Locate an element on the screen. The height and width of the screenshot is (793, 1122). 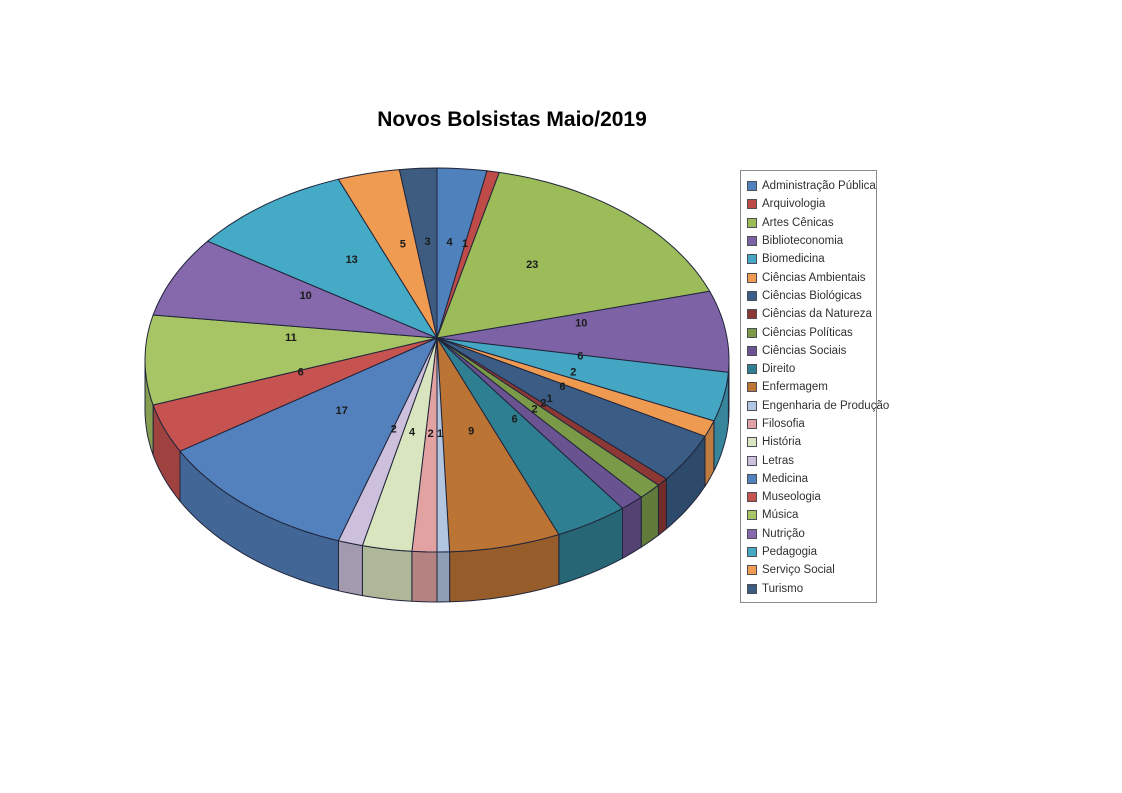
legend-label: História is located at coordinates (781, 442).